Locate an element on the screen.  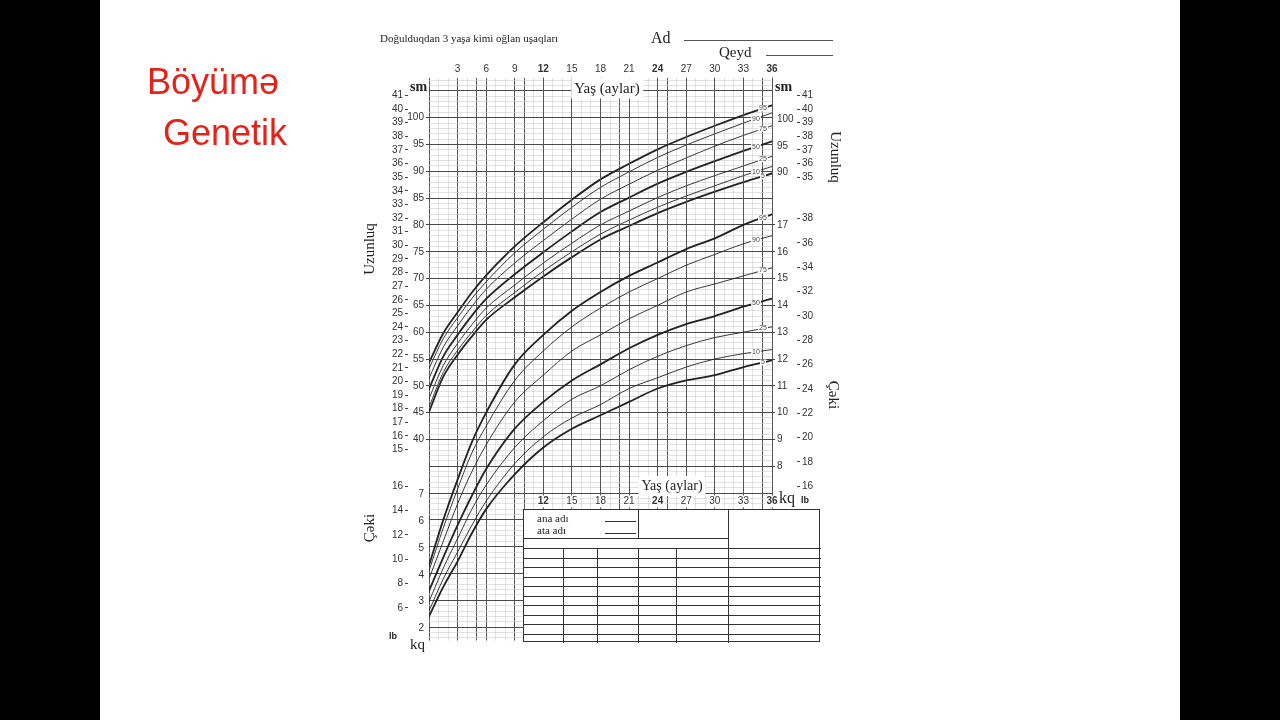
y3-tick-label: 75 is located at coordinates (418, 251).